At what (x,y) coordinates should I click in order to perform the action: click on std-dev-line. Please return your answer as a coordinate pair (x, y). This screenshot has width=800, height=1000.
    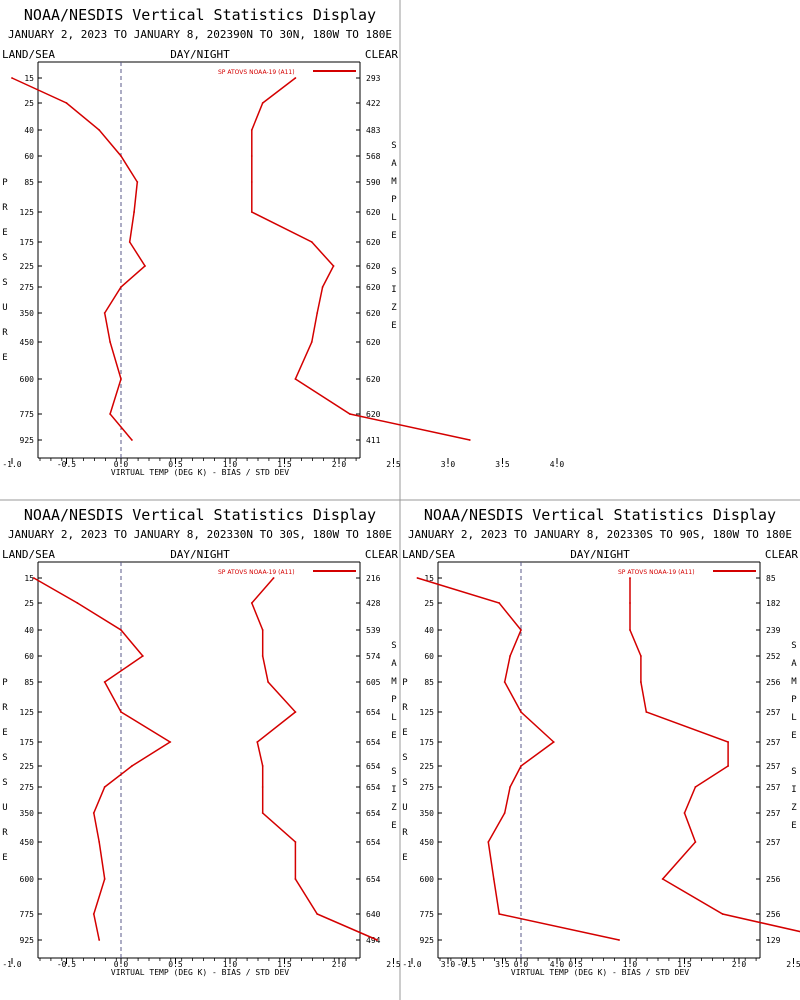
    Looking at the image, I should click on (714, 755).